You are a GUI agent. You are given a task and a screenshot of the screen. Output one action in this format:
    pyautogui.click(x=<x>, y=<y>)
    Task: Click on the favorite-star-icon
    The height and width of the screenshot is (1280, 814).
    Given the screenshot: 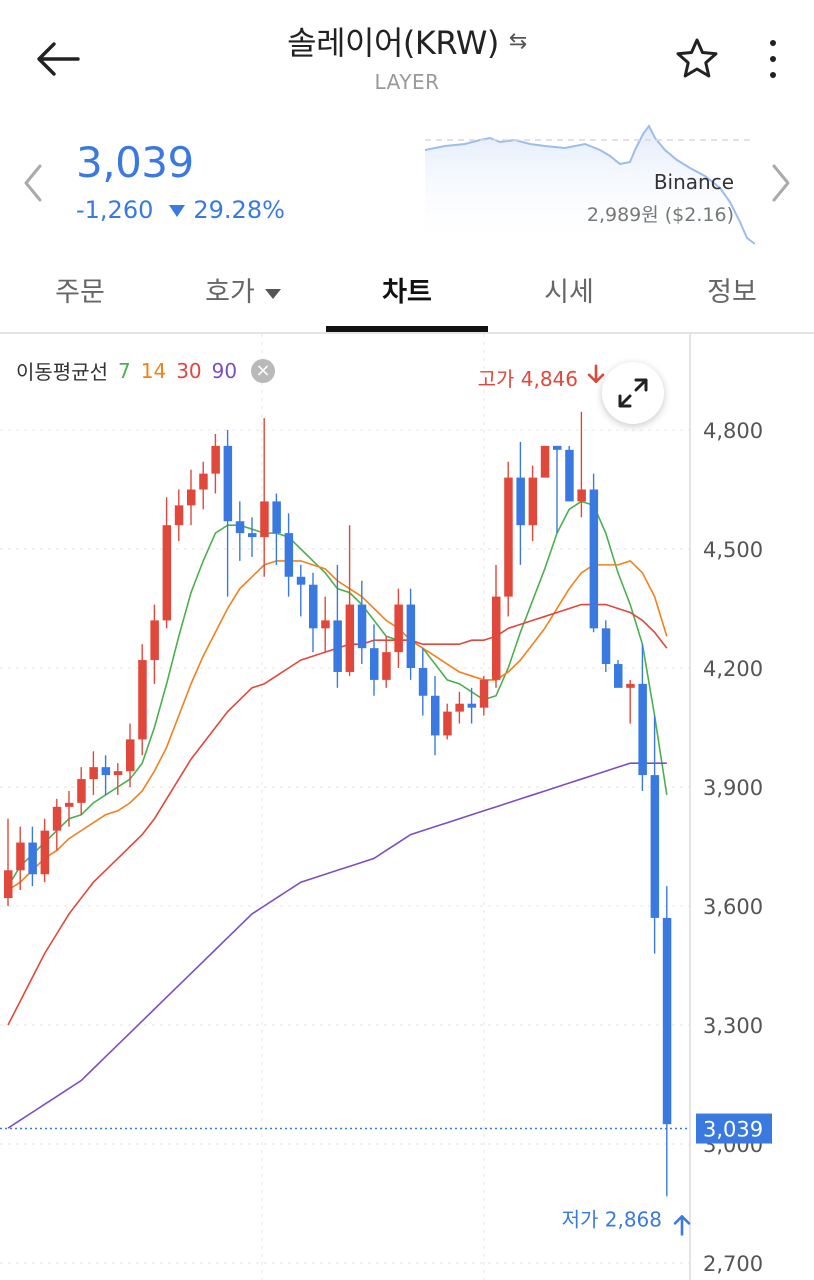 What is the action you would take?
    pyautogui.click(x=697, y=59)
    